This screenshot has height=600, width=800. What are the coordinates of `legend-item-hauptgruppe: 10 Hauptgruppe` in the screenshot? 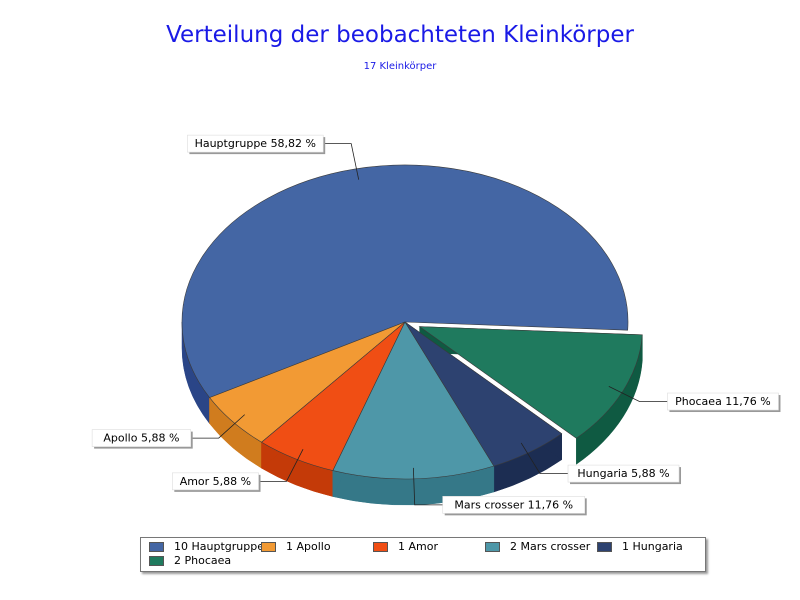 It's located at (206, 546).